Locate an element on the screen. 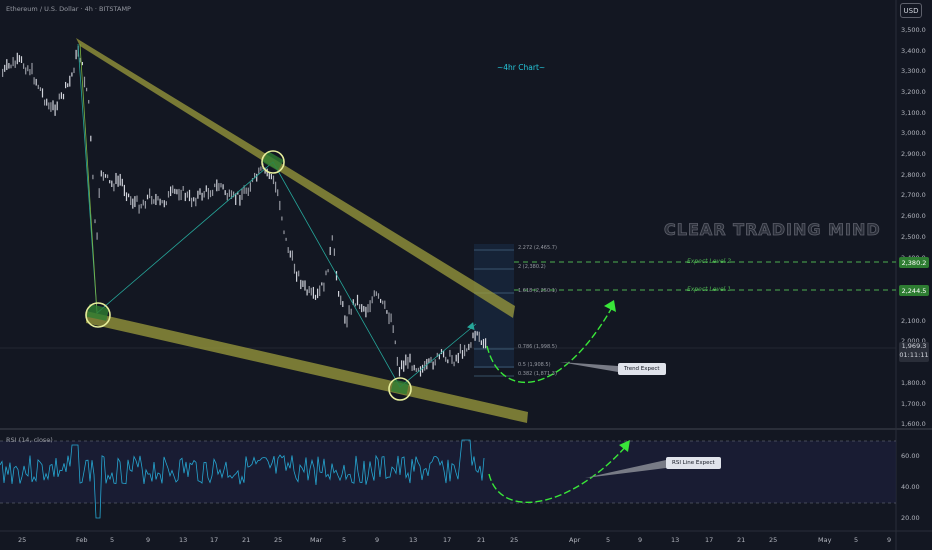 The image size is (932, 550). rsi-title: RSI (14, close) is located at coordinates (29, 440).